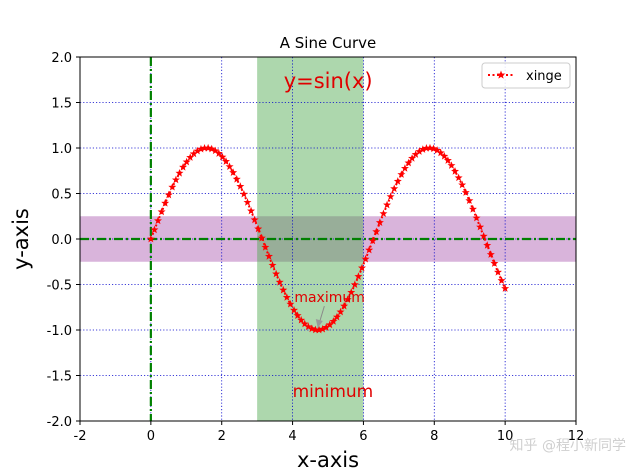  Describe the element at coordinates (363, 436) in the screenshot. I see `x-tick-label: 6` at that location.